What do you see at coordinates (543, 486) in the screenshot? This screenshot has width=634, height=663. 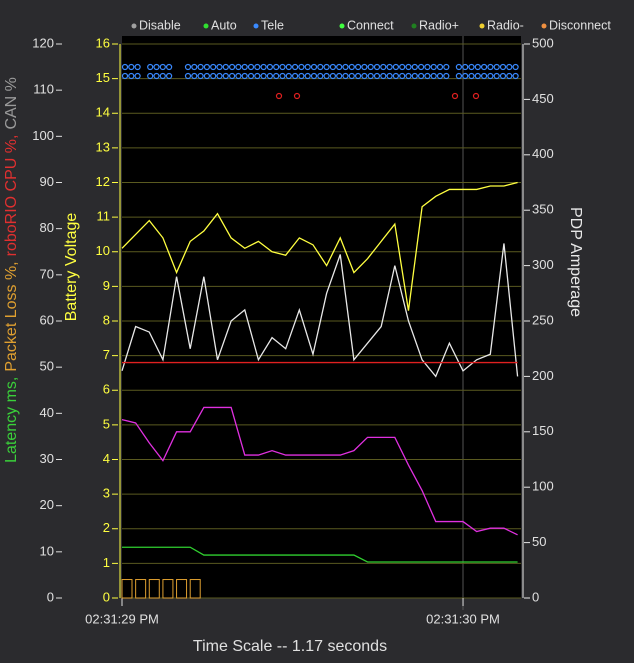 I see `y2-tick-label: 100` at bounding box center [543, 486].